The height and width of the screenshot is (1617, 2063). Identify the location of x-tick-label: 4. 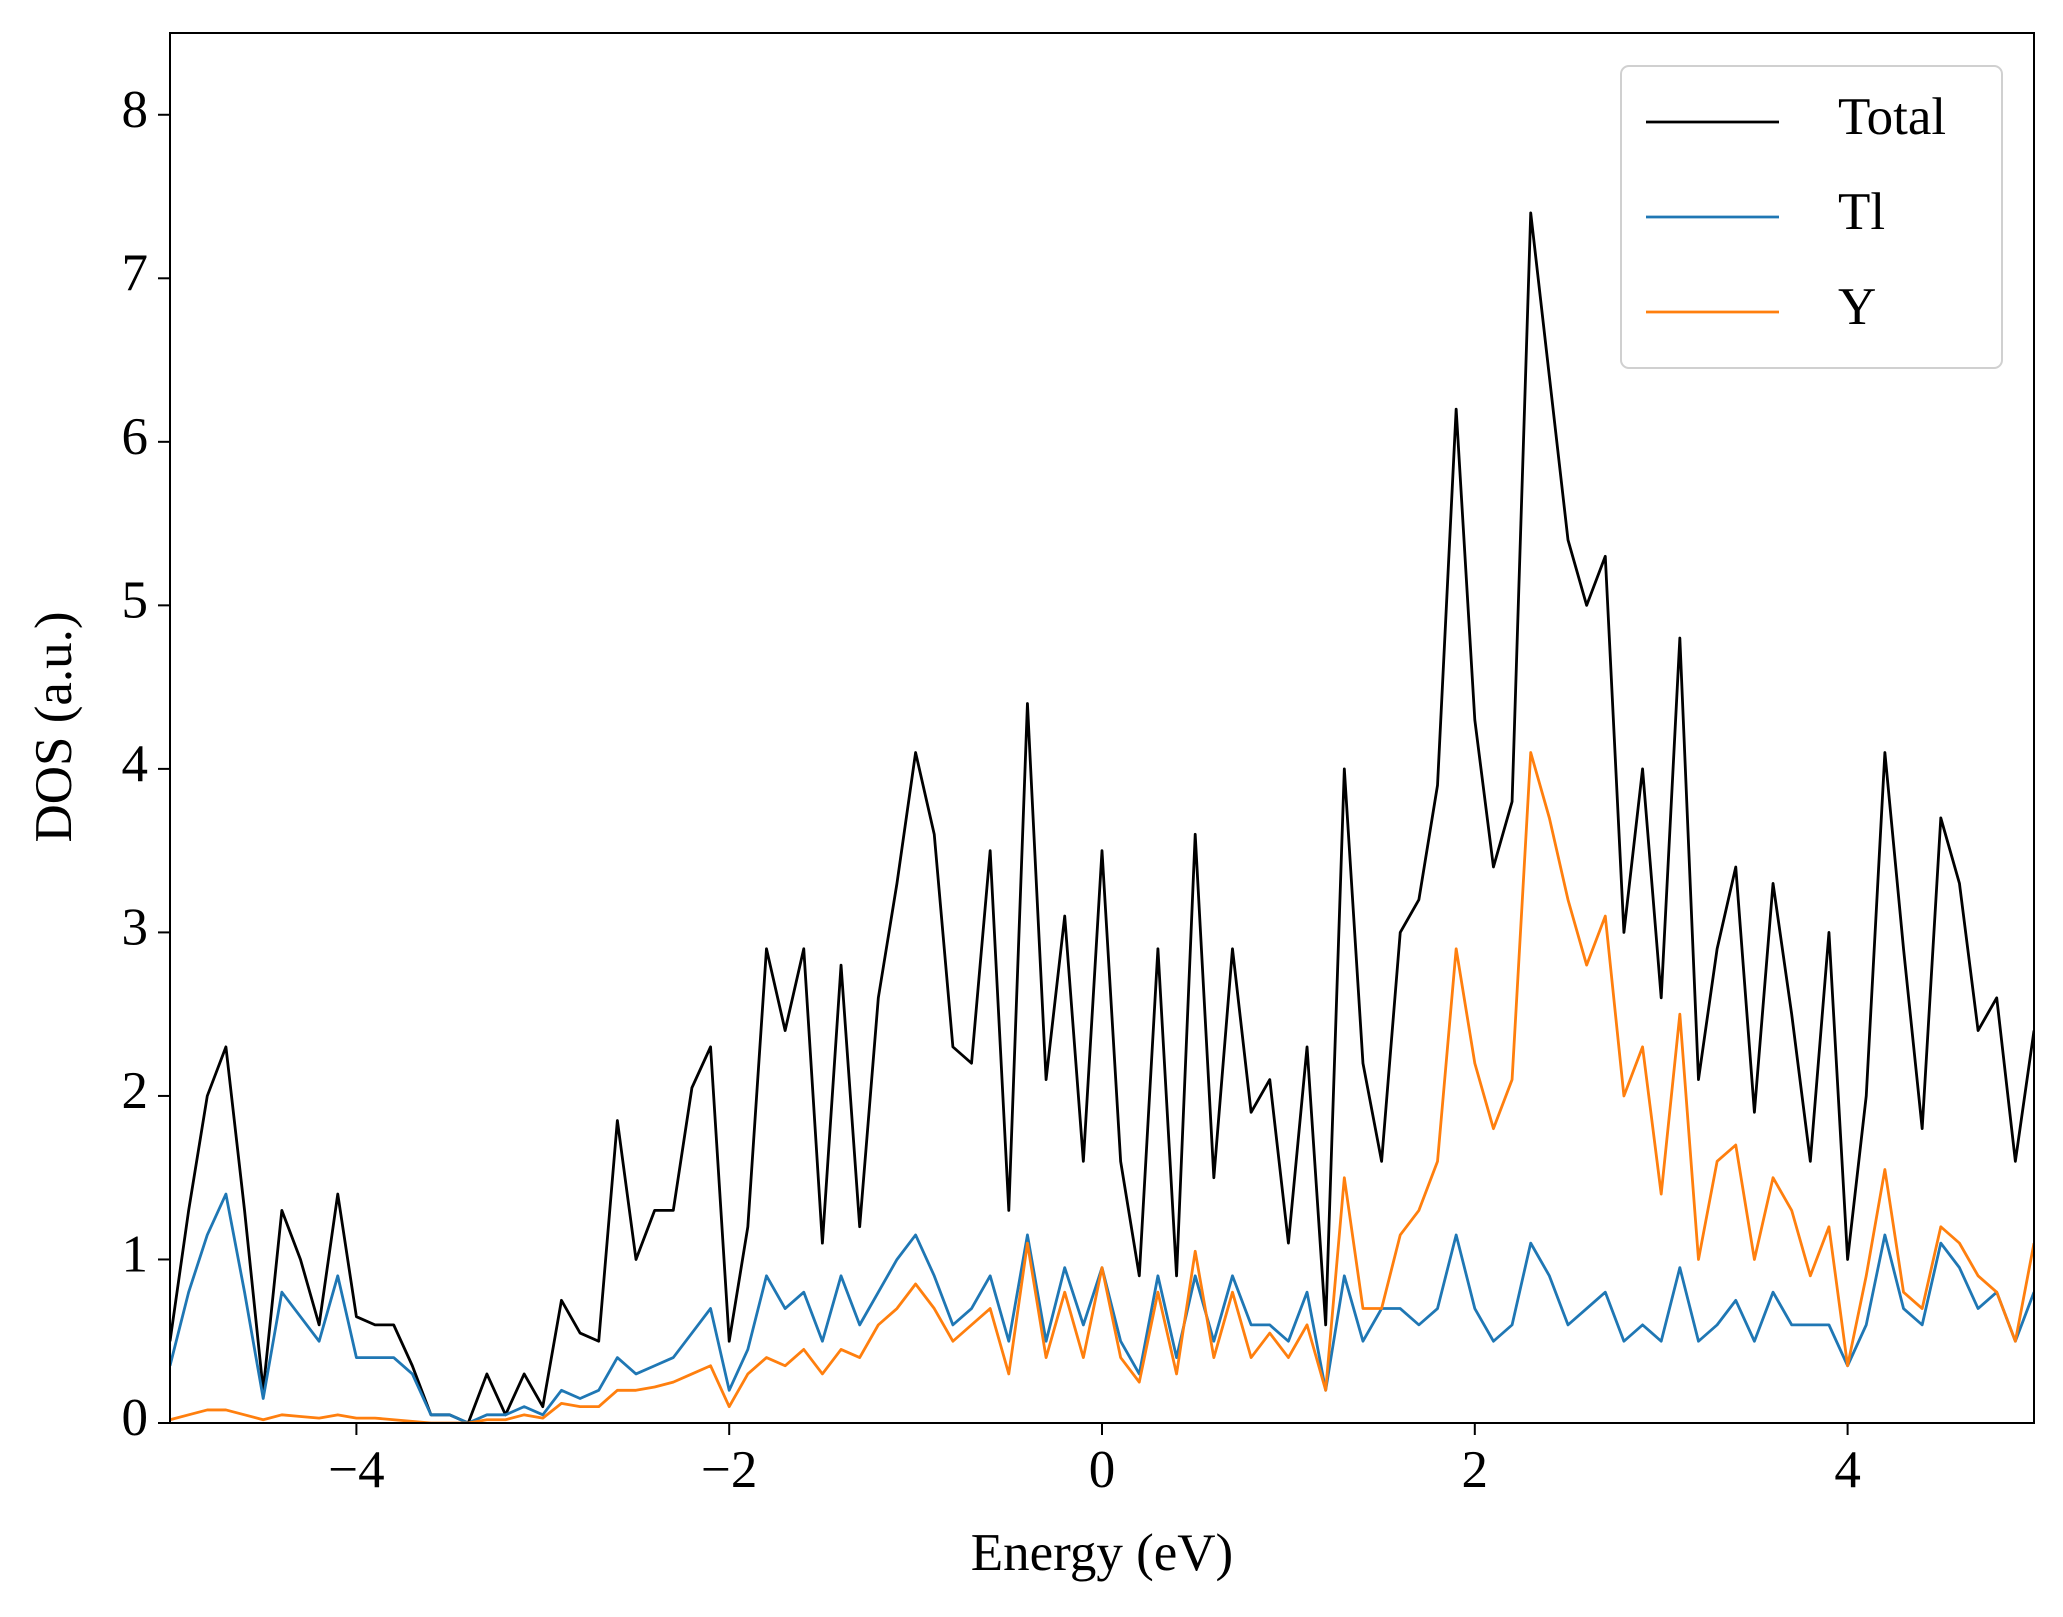
(1847, 1470).